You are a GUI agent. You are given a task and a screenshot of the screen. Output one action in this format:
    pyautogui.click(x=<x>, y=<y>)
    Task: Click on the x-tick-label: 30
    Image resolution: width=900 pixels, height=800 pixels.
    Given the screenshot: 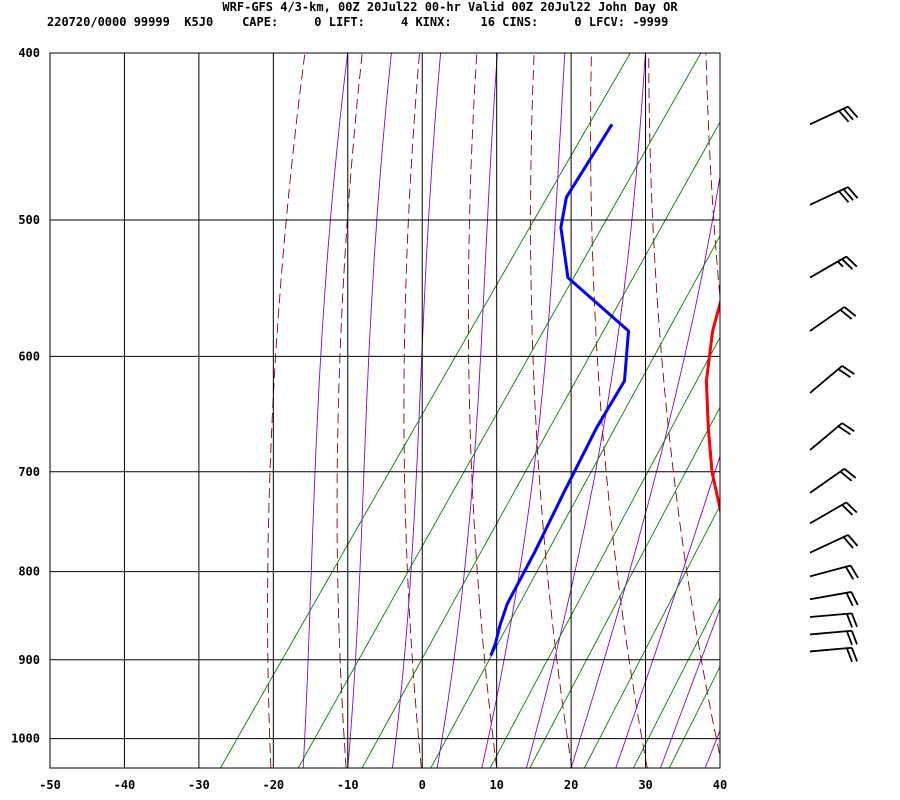 What is the action you would take?
    pyautogui.click(x=645, y=785)
    